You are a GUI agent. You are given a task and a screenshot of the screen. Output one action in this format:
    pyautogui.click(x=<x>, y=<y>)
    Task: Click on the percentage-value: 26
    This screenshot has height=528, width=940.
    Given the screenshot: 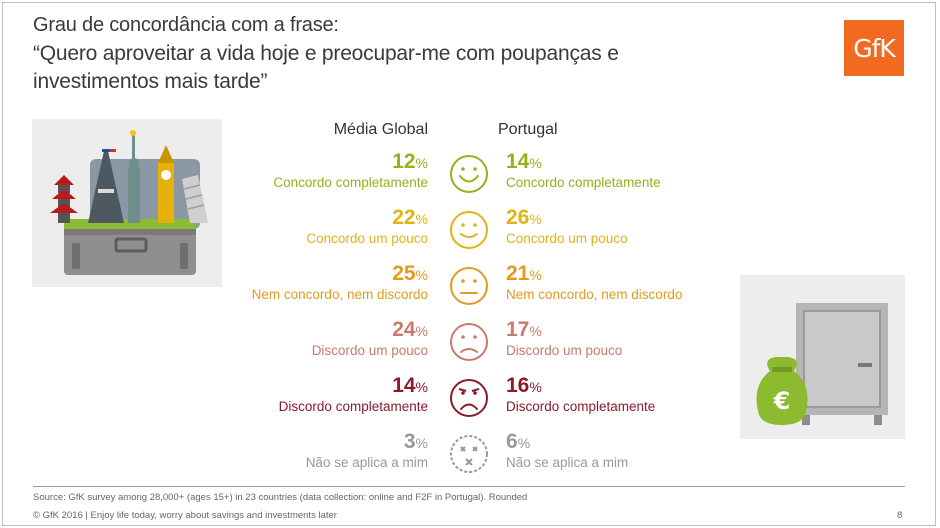 What is the action you would take?
    pyautogui.click(x=518, y=217)
    